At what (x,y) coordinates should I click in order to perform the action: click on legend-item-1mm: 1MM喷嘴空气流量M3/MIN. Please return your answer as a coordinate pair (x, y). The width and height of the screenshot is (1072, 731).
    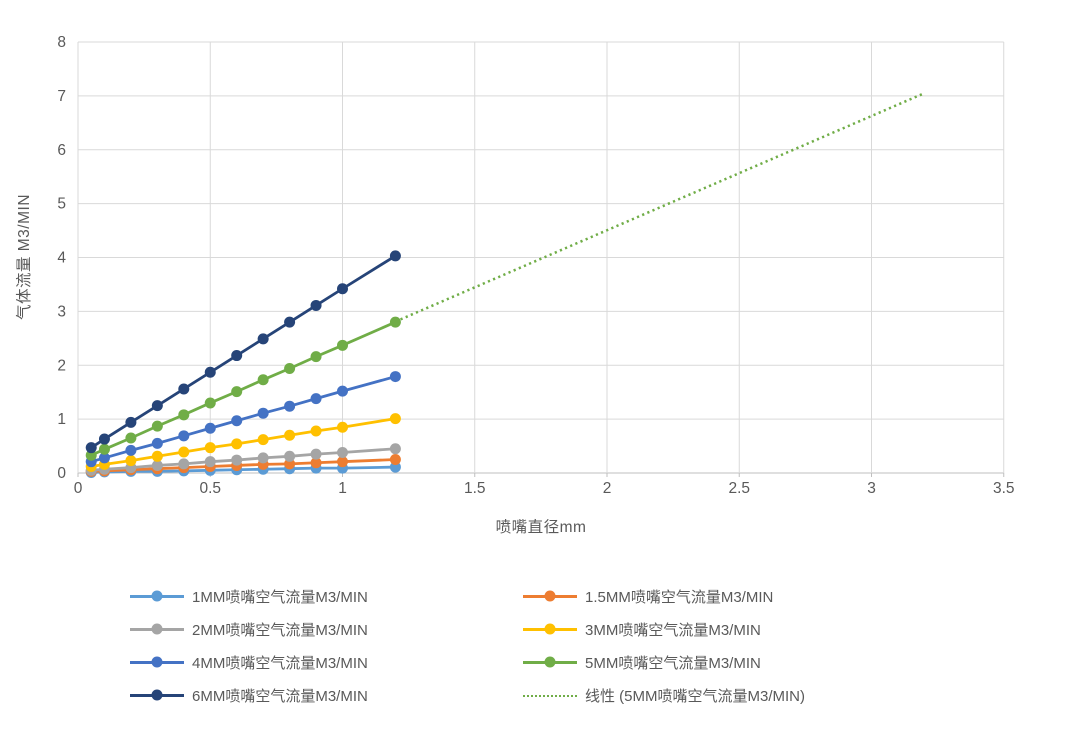
    Looking at the image, I should click on (326, 596).